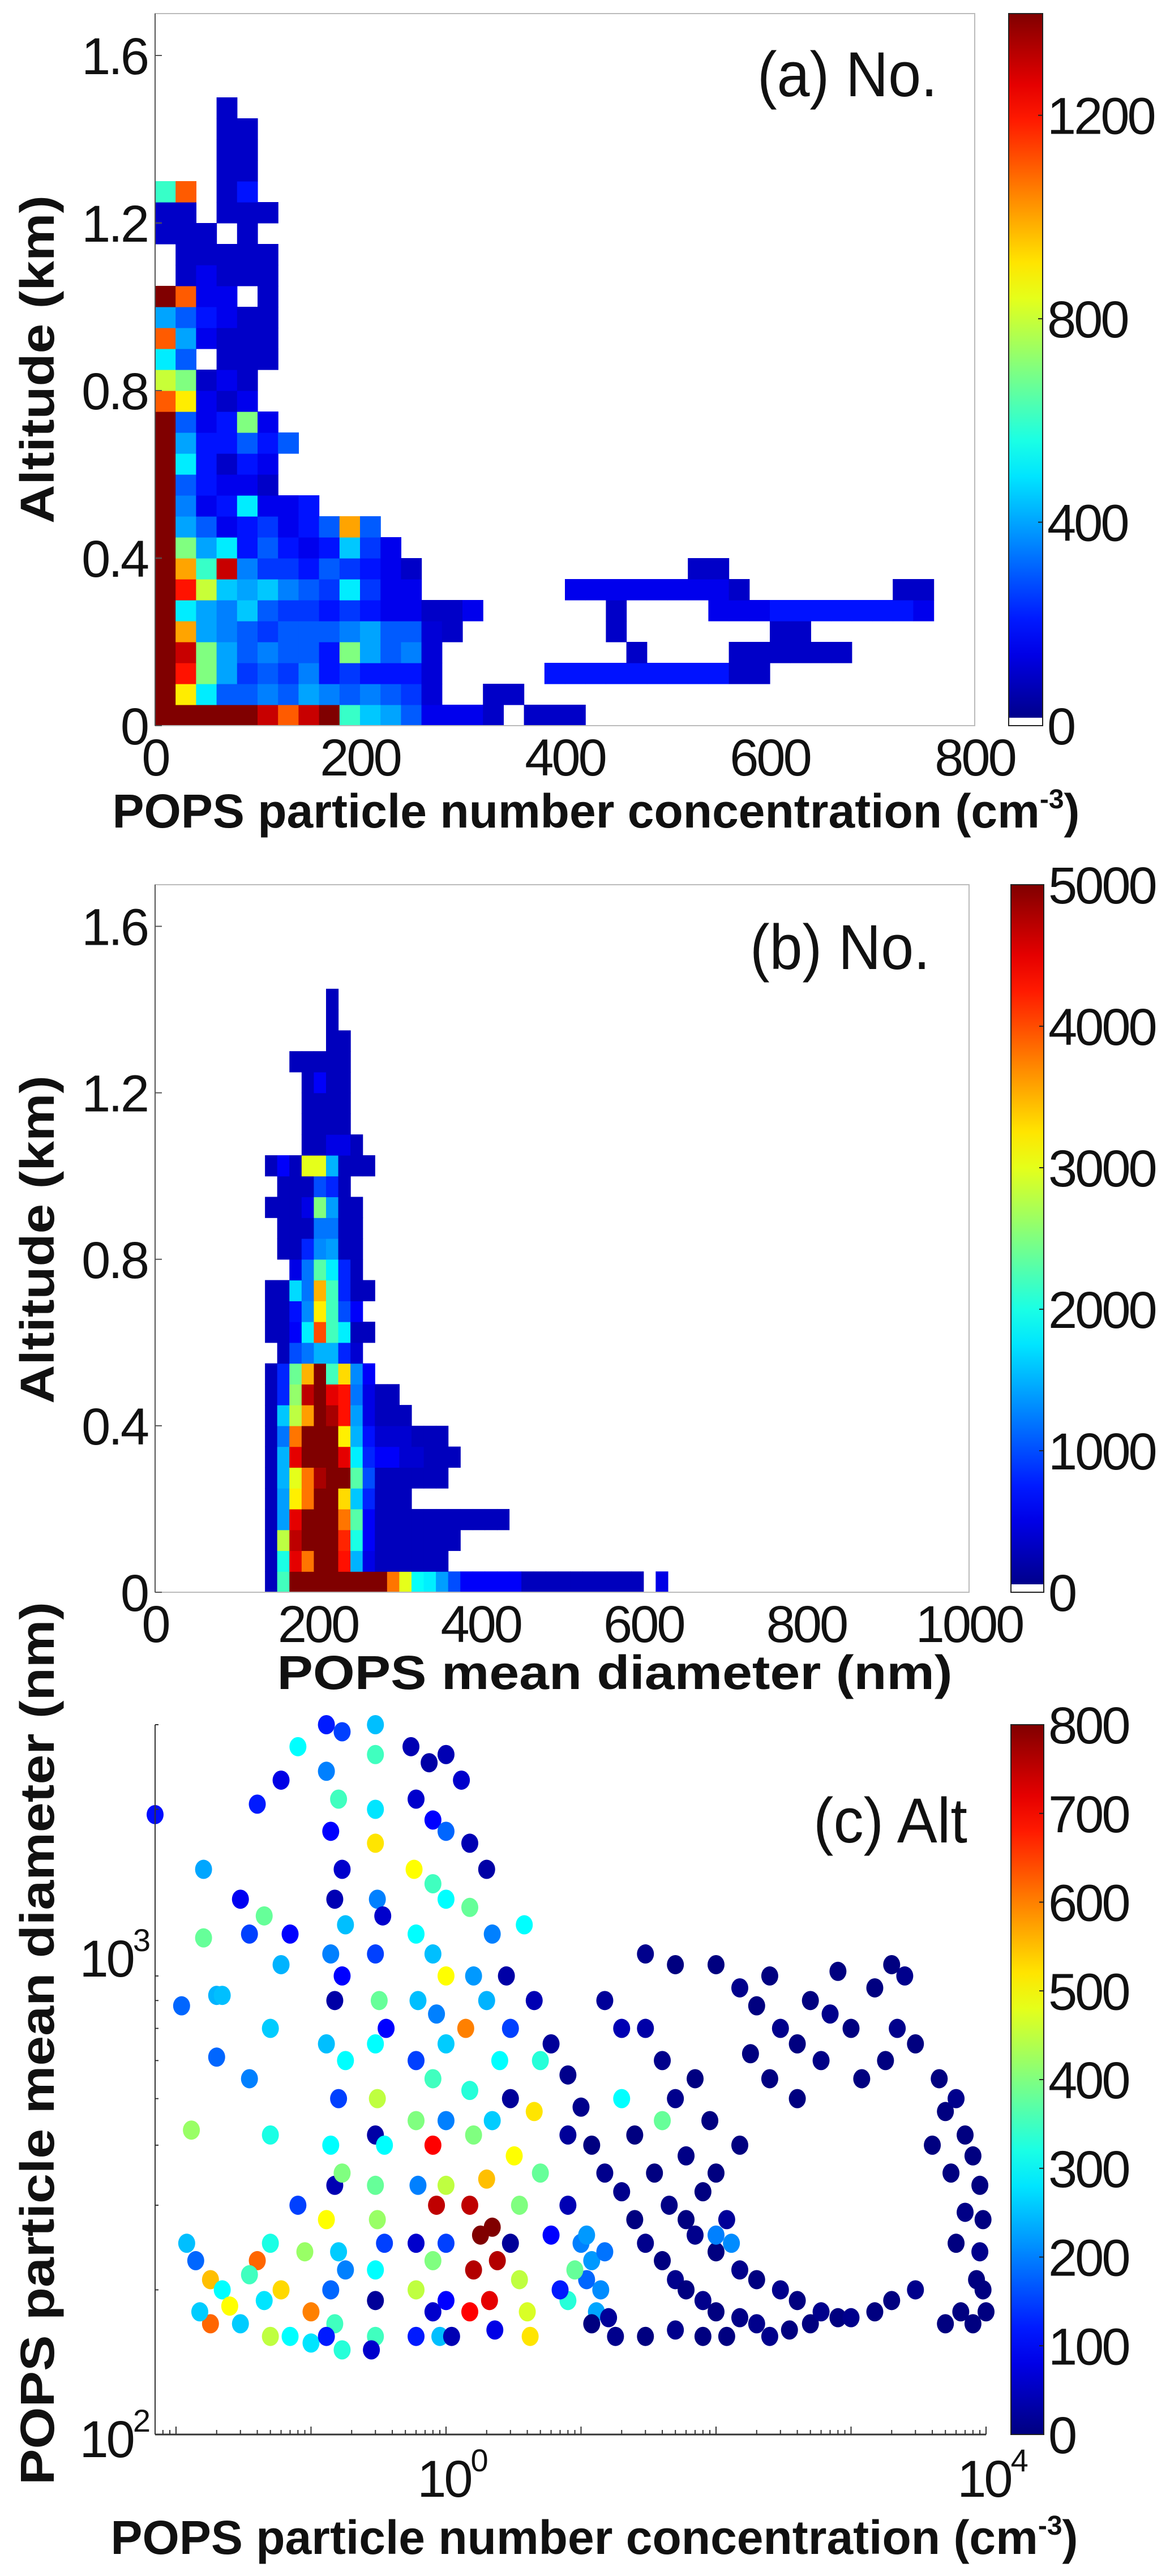  I want to click on y-tick-label: 1.2, so click(114, 224).